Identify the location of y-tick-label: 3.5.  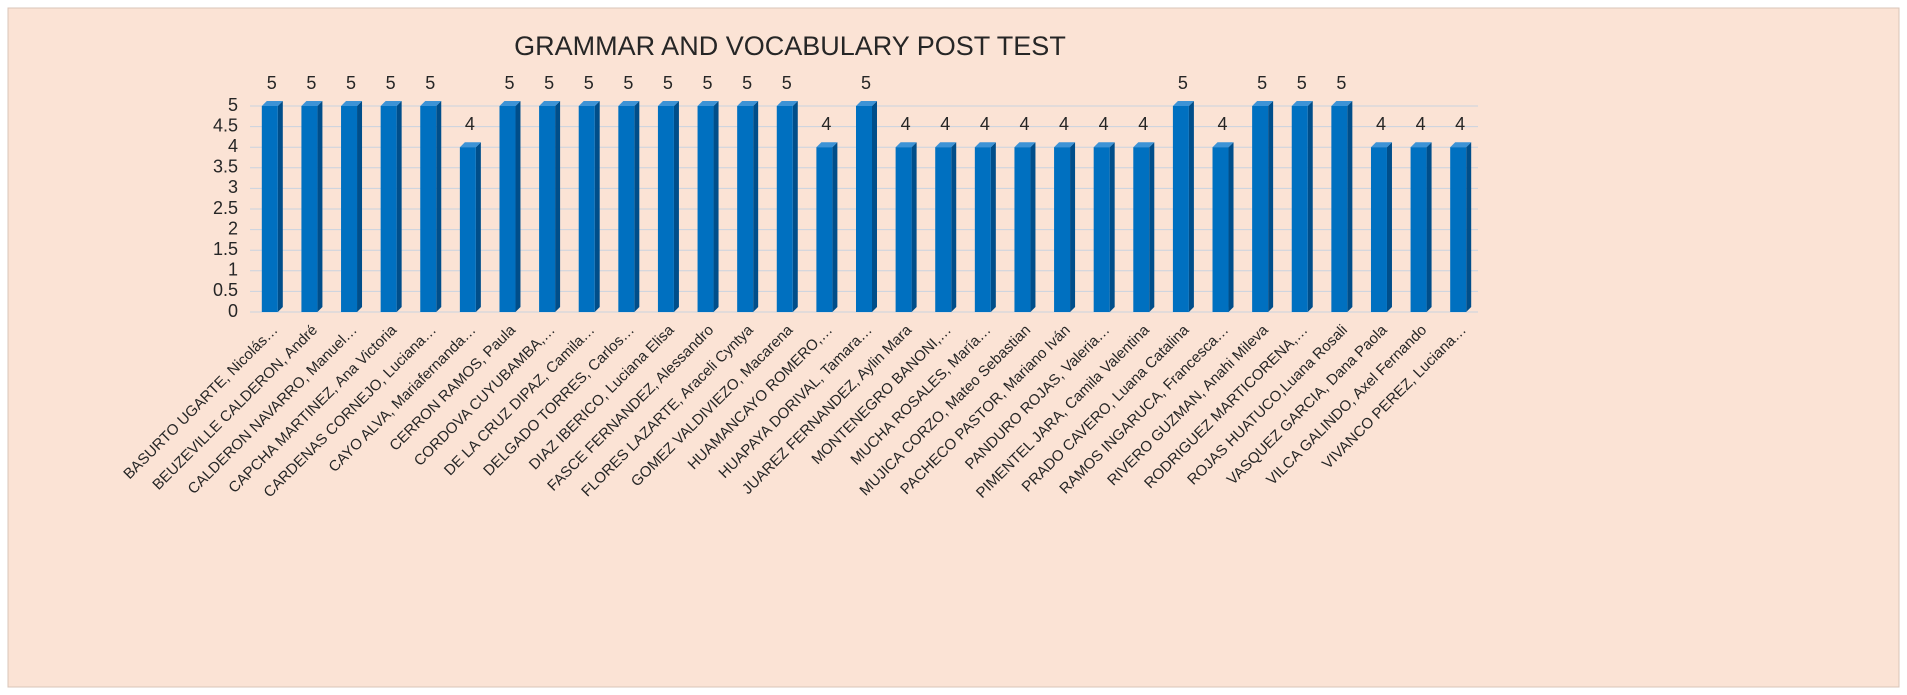
(225, 167).